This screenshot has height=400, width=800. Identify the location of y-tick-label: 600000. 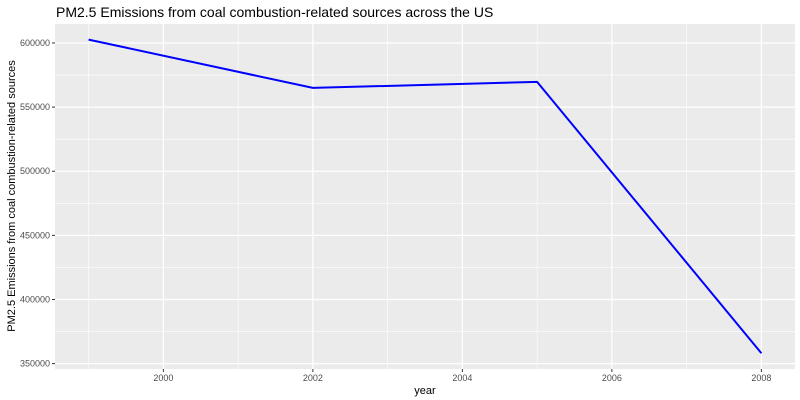
(35, 43).